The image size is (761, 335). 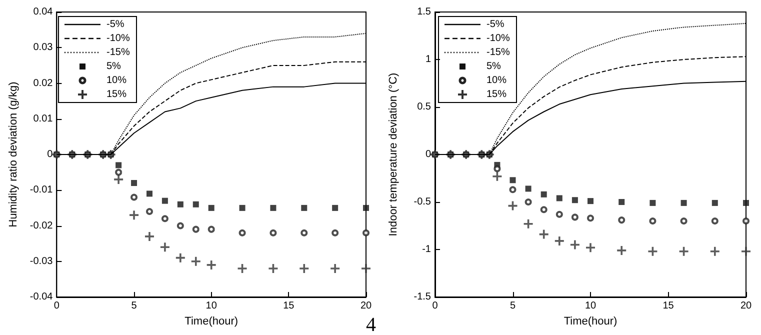 I want to click on y-tick-label: 1.5, so click(x=424, y=12).